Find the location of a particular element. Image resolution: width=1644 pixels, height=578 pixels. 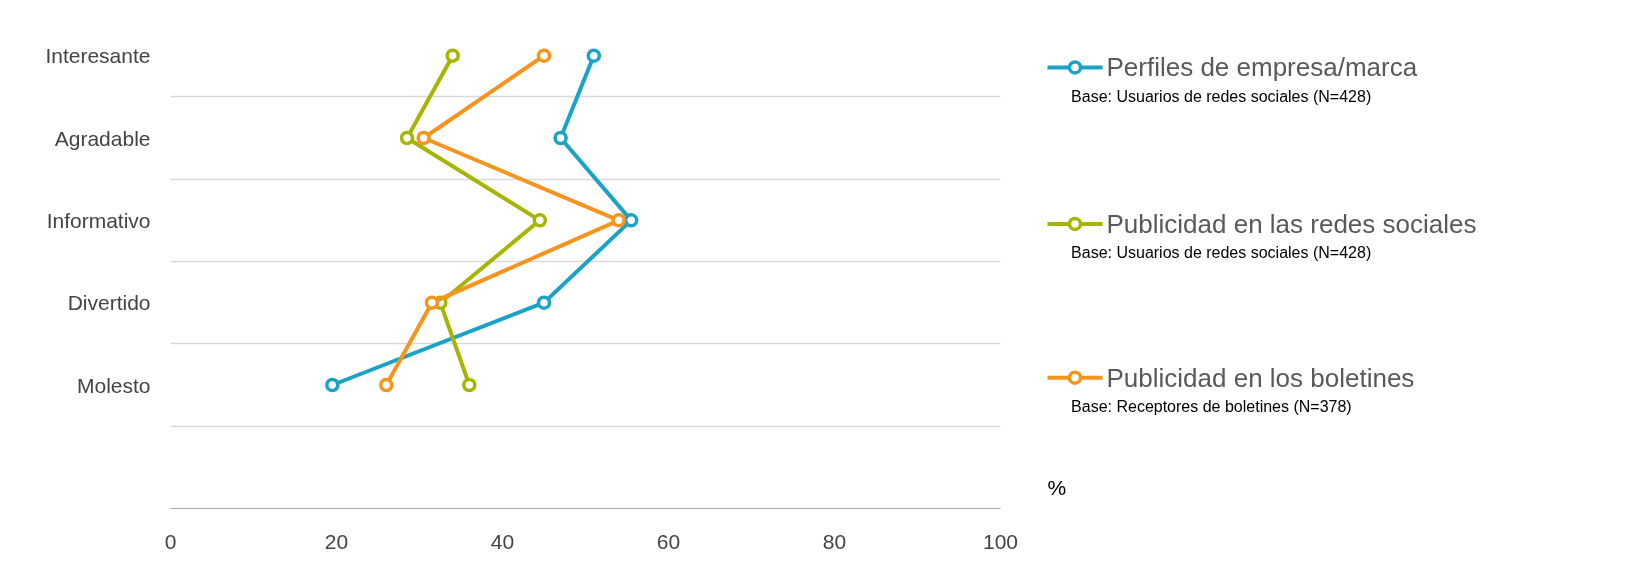

x-tick-label: 40 is located at coordinates (502, 541).